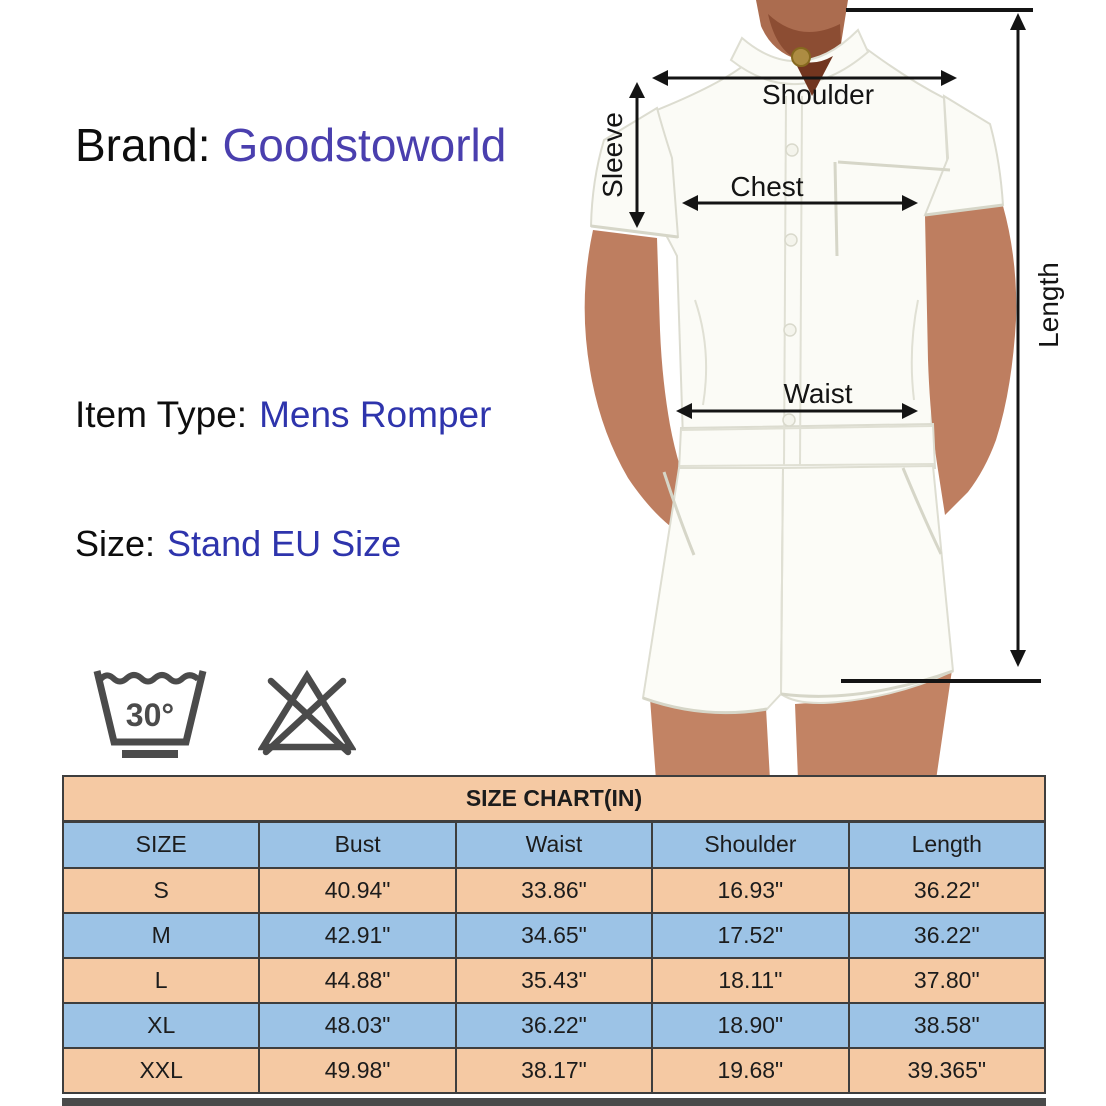 This screenshot has width=1106, height=1106. I want to click on waistband, so click(807, 447).